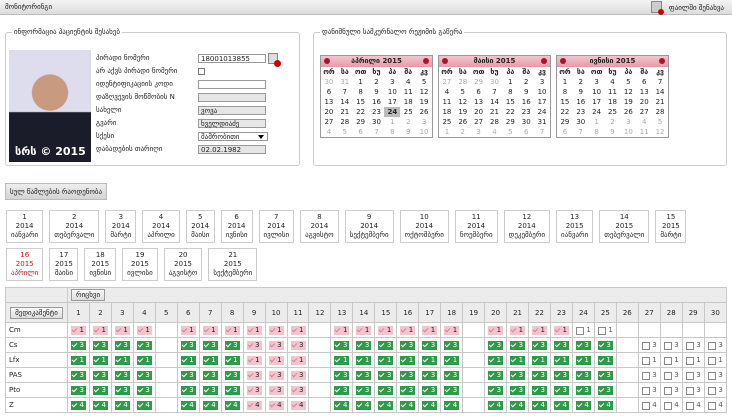 The height and width of the screenshot is (416, 732). I want to click on field-input: ვოვა, so click(232, 110).